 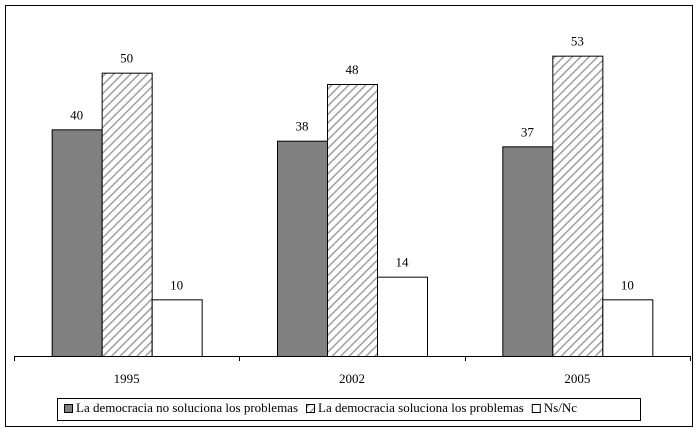 What do you see at coordinates (528, 131) in the screenshot?
I see `value-label: 37` at bounding box center [528, 131].